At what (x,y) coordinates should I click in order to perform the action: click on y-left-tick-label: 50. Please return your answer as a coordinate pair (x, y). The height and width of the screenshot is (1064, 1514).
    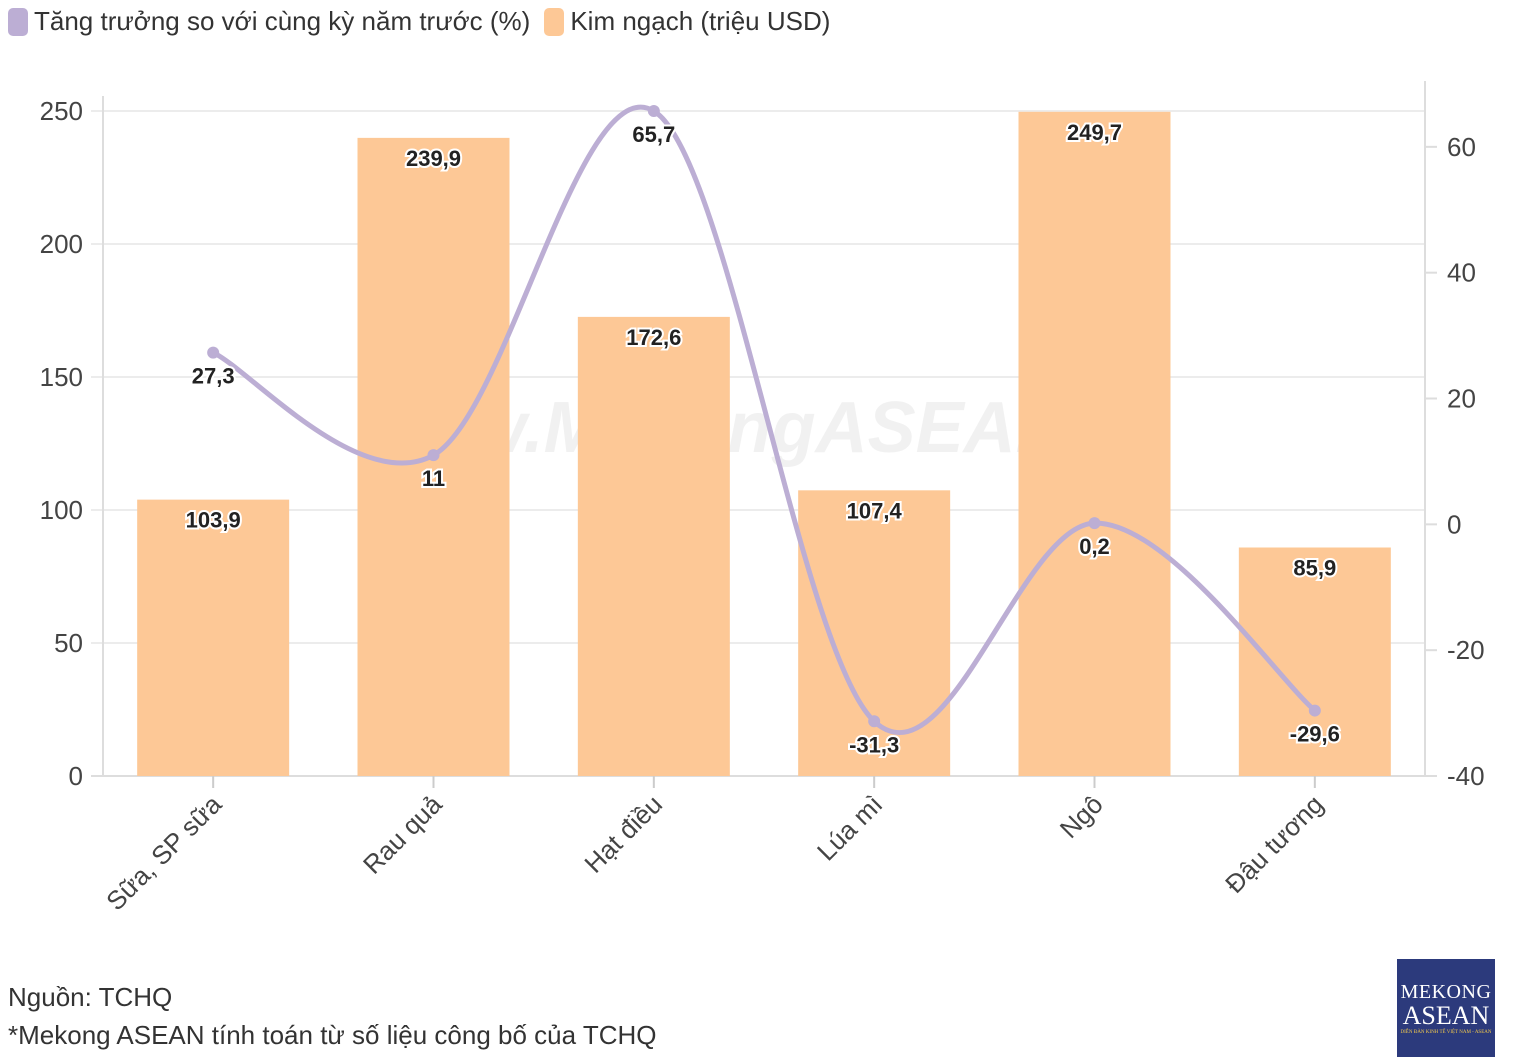
    Looking at the image, I should click on (68, 643).